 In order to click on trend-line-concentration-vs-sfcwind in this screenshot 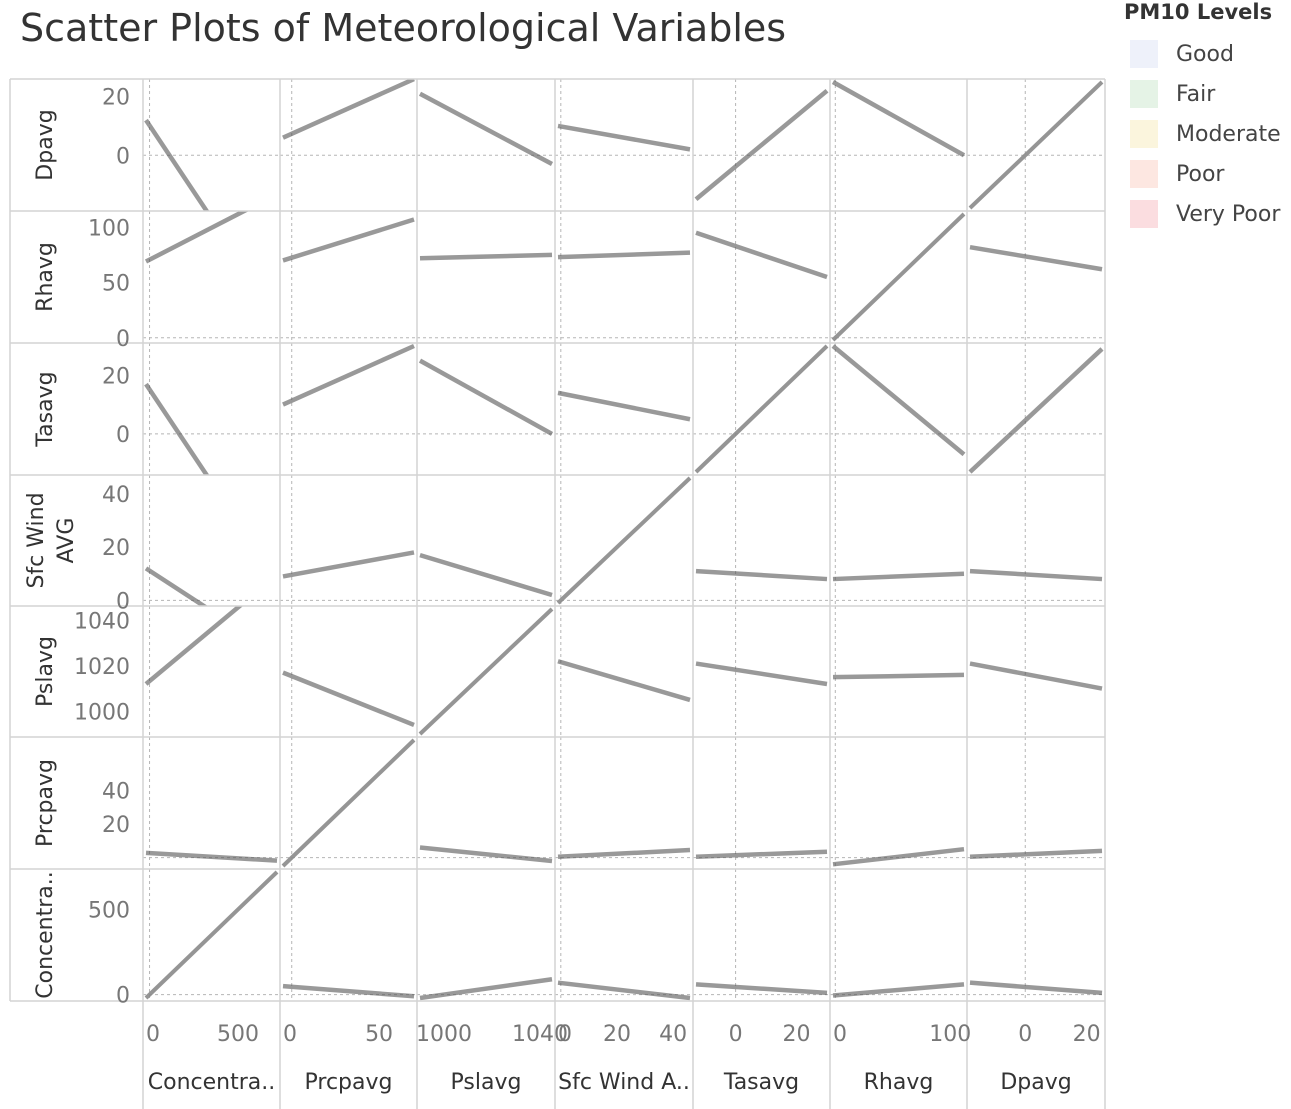, I will do `click(624, 990)`.